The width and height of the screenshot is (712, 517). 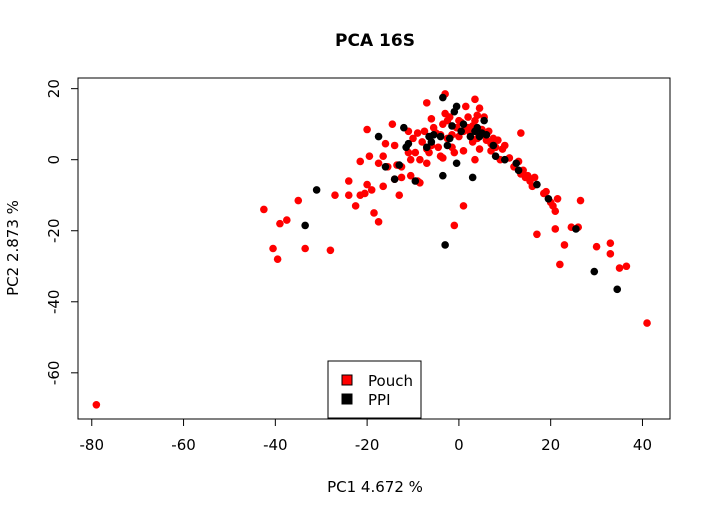 What do you see at coordinates (367, 445) in the screenshot?
I see `x-tick-label: -20` at bounding box center [367, 445].